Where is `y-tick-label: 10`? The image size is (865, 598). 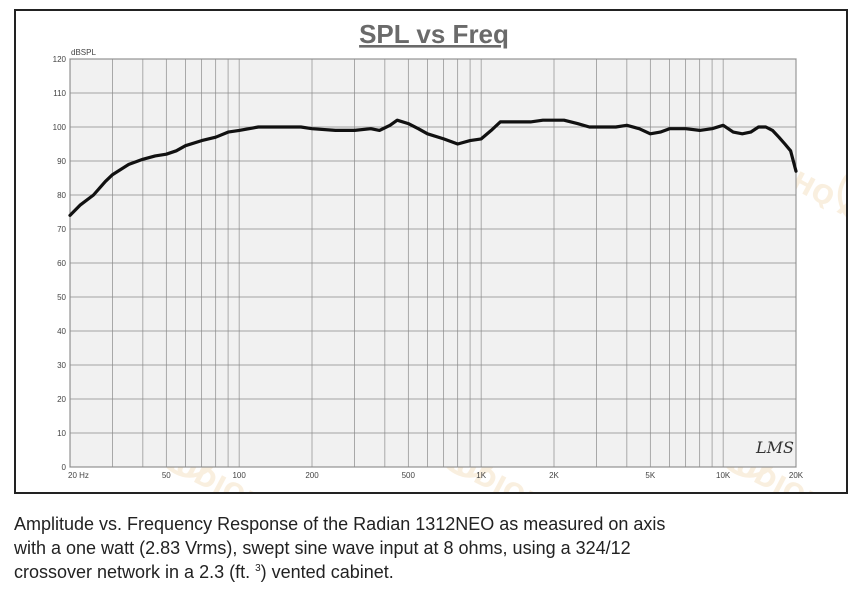 y-tick-label: 10 is located at coordinates (61, 433).